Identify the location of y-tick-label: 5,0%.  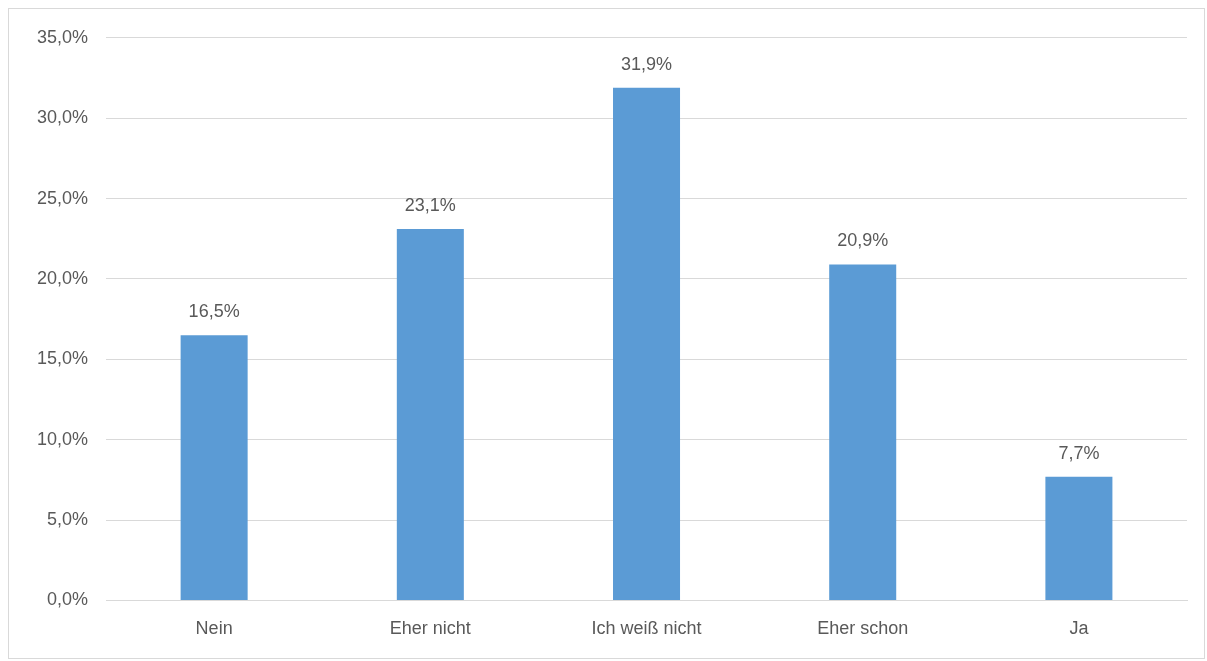
(68, 519).